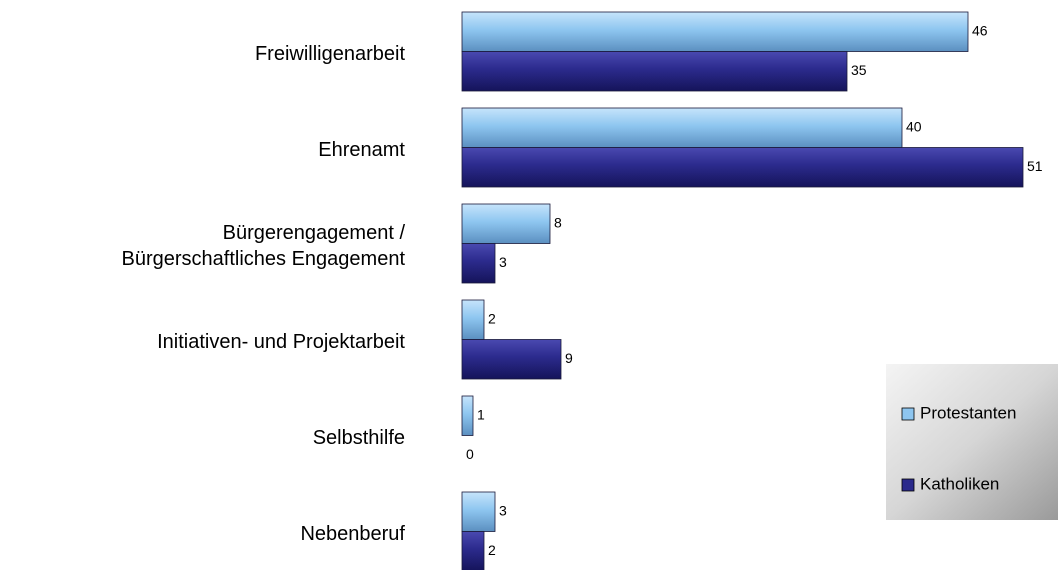  I want to click on value-label: 46, so click(980, 30).